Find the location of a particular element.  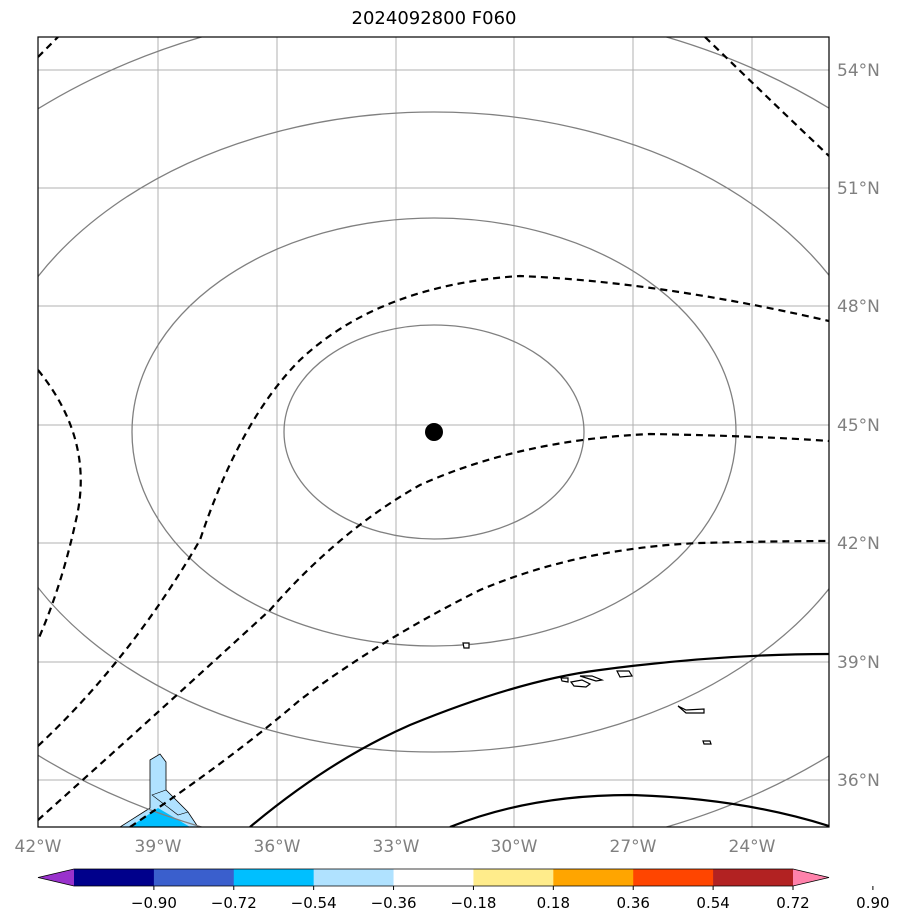

storm-center-marker is located at coordinates (434, 432).